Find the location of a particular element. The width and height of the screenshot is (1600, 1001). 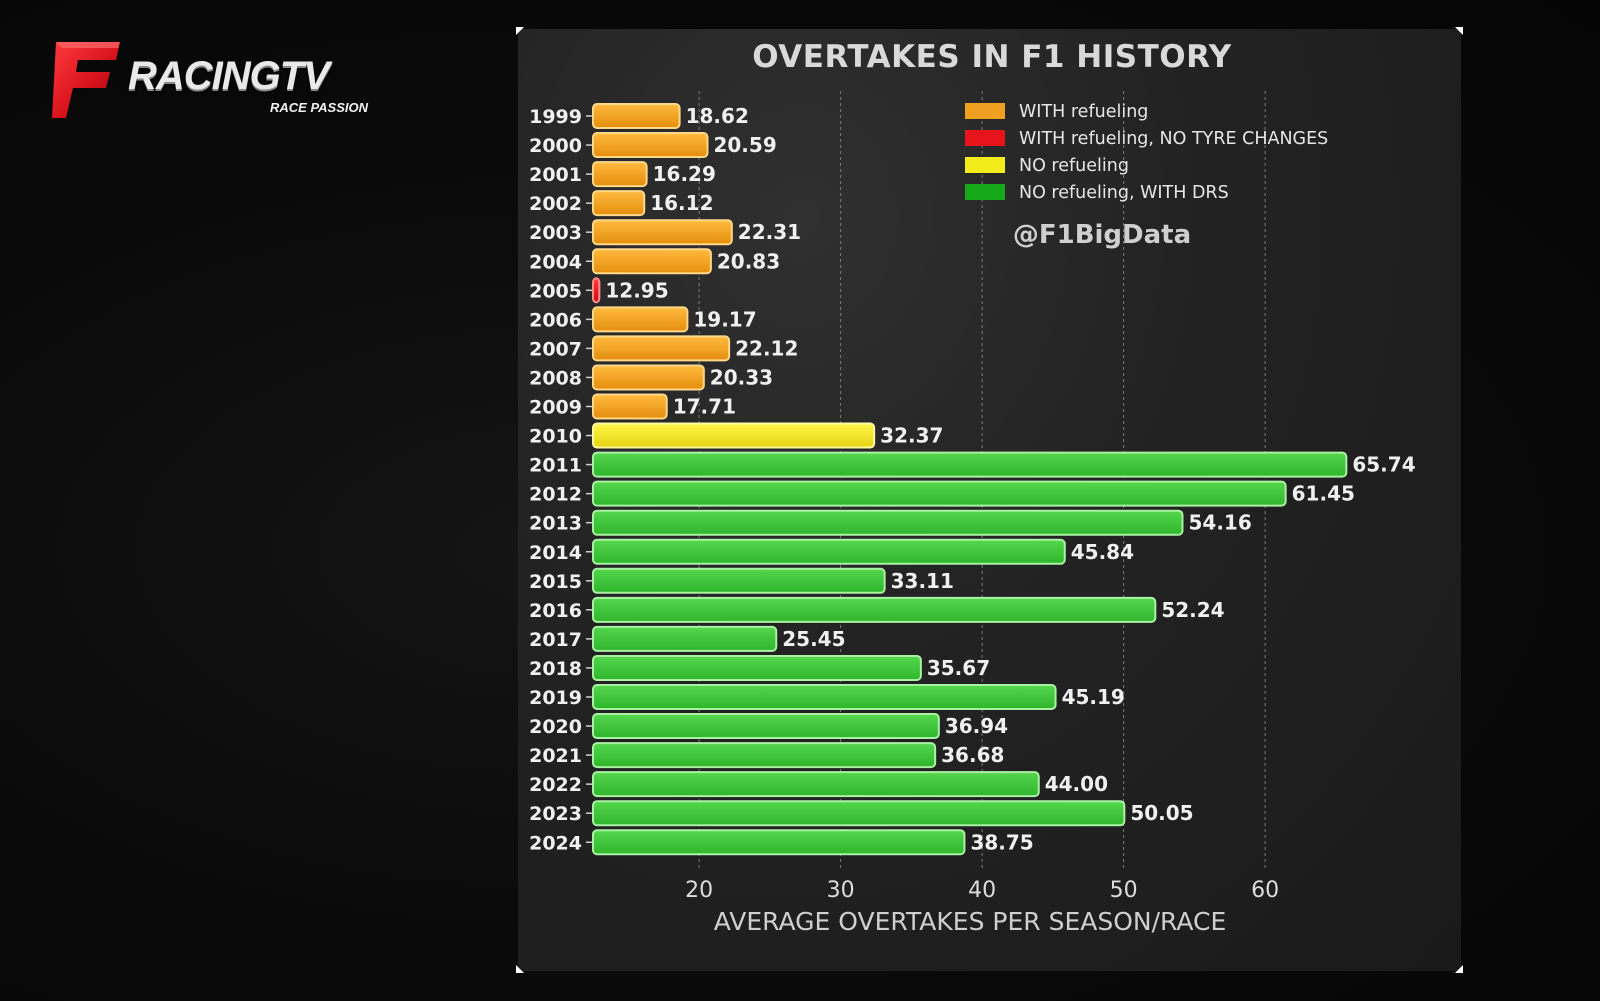

racingtv-logo: RACINGTV RACE PASSION is located at coordinates (222, 82).